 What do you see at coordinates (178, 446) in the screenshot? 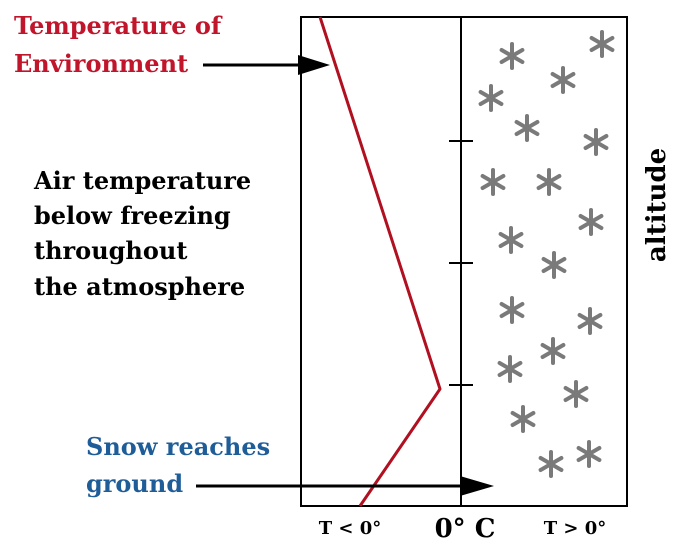
I see `snow-label-line1: Snow reaches` at bounding box center [178, 446].